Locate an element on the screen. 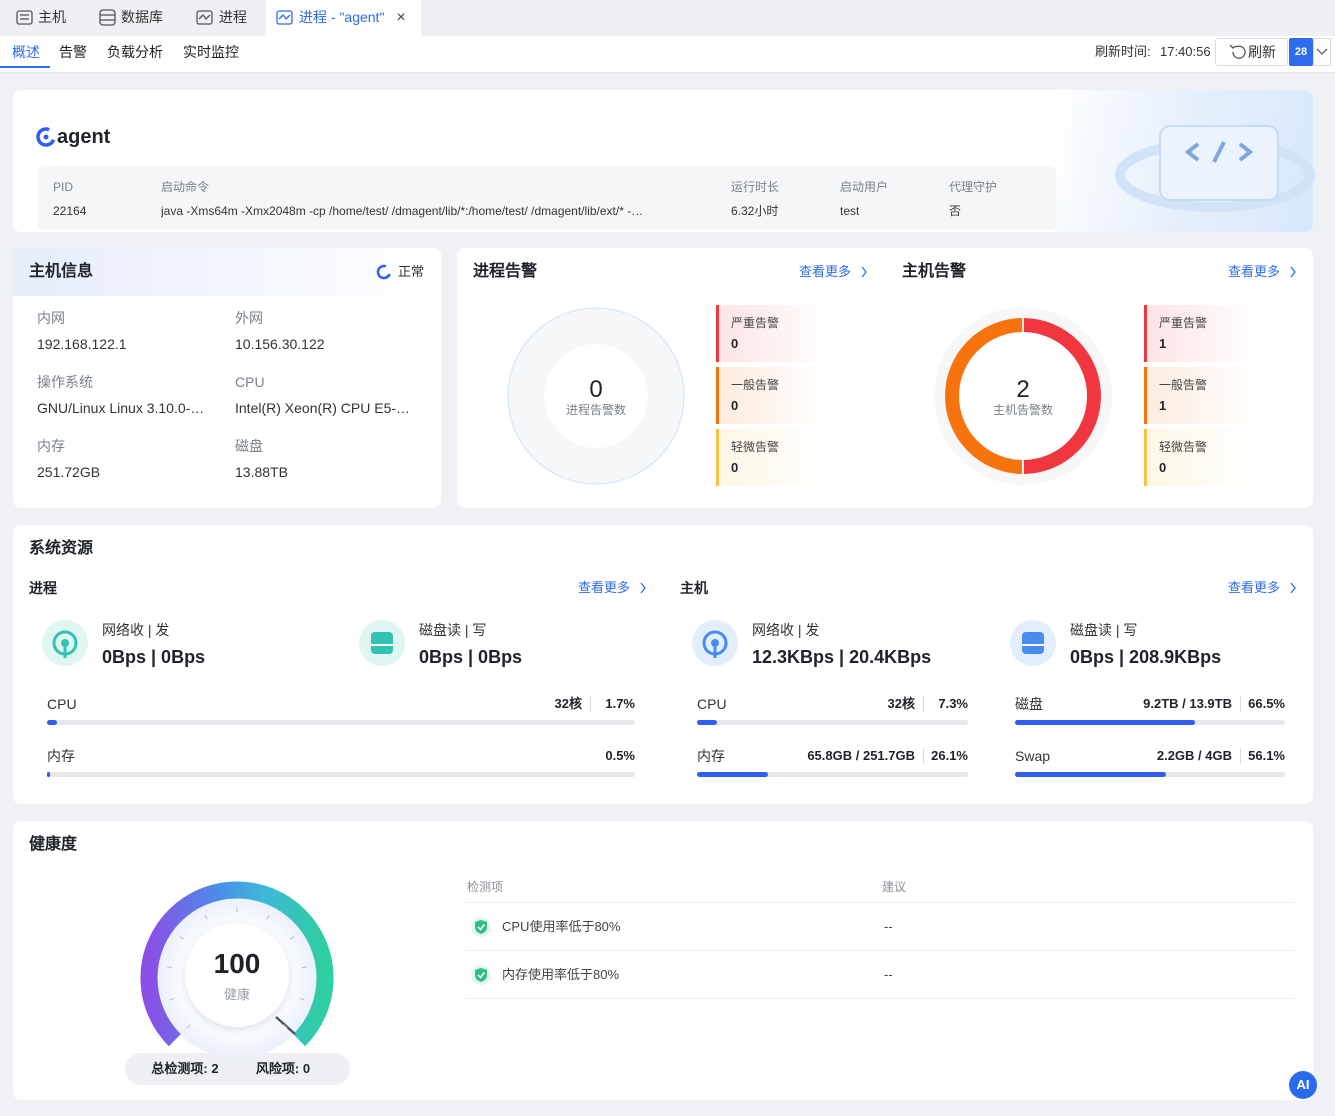  alert-total-label: 主机告警数 is located at coordinates (1023, 410).